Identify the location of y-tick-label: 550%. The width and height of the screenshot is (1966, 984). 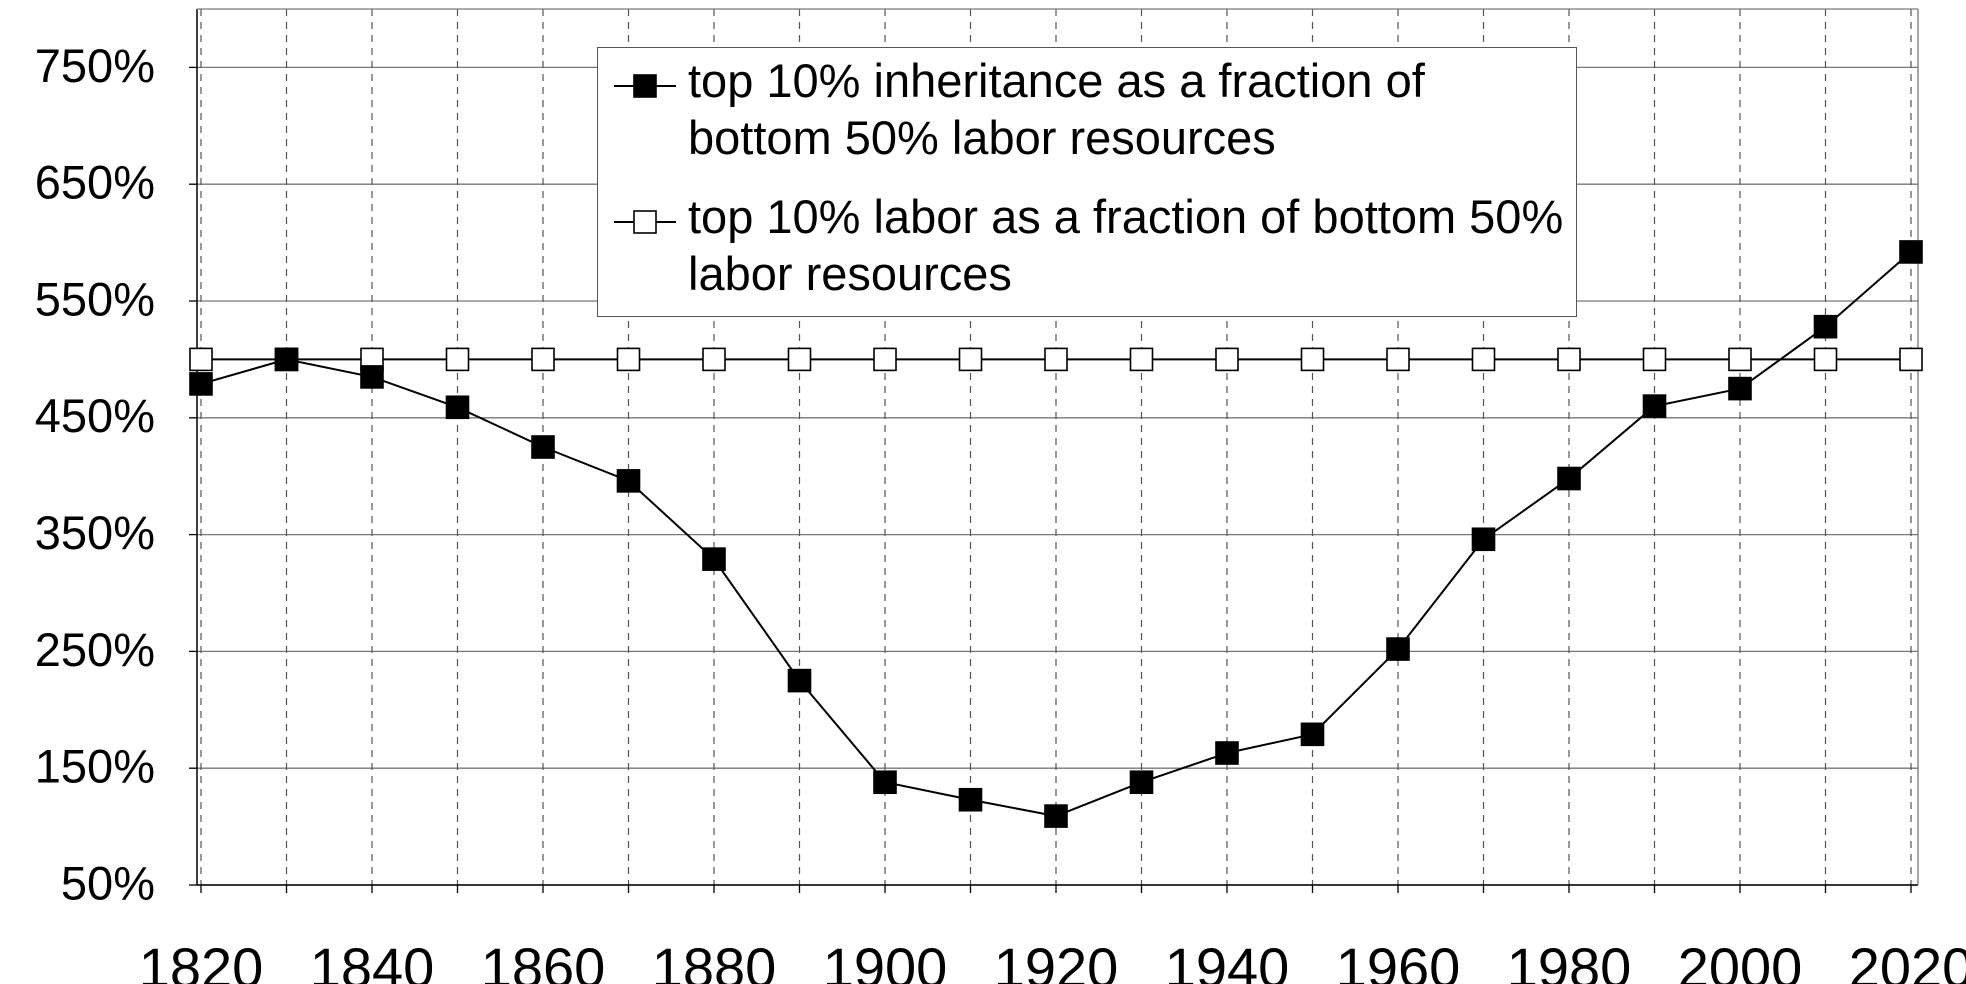
(95, 298).